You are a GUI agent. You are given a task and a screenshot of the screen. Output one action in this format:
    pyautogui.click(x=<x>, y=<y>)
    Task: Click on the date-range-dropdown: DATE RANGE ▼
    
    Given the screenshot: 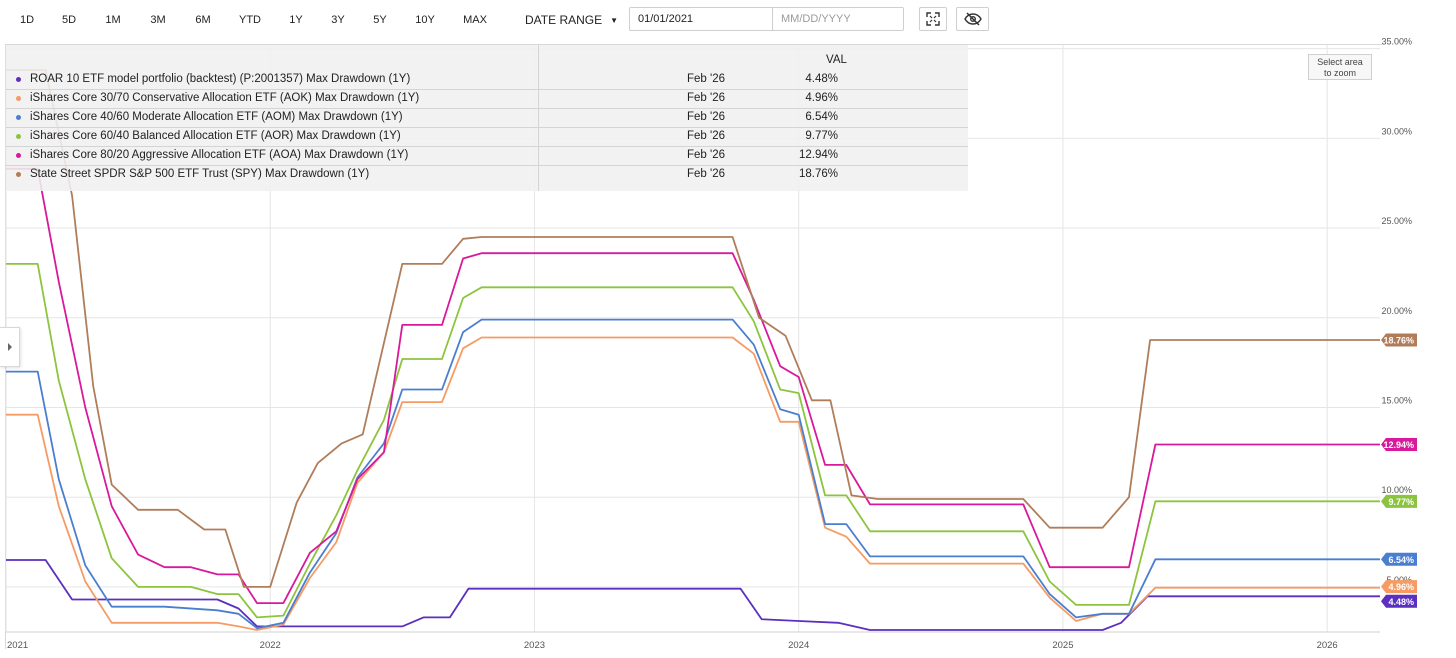 What is the action you would take?
    pyautogui.click(x=571, y=20)
    